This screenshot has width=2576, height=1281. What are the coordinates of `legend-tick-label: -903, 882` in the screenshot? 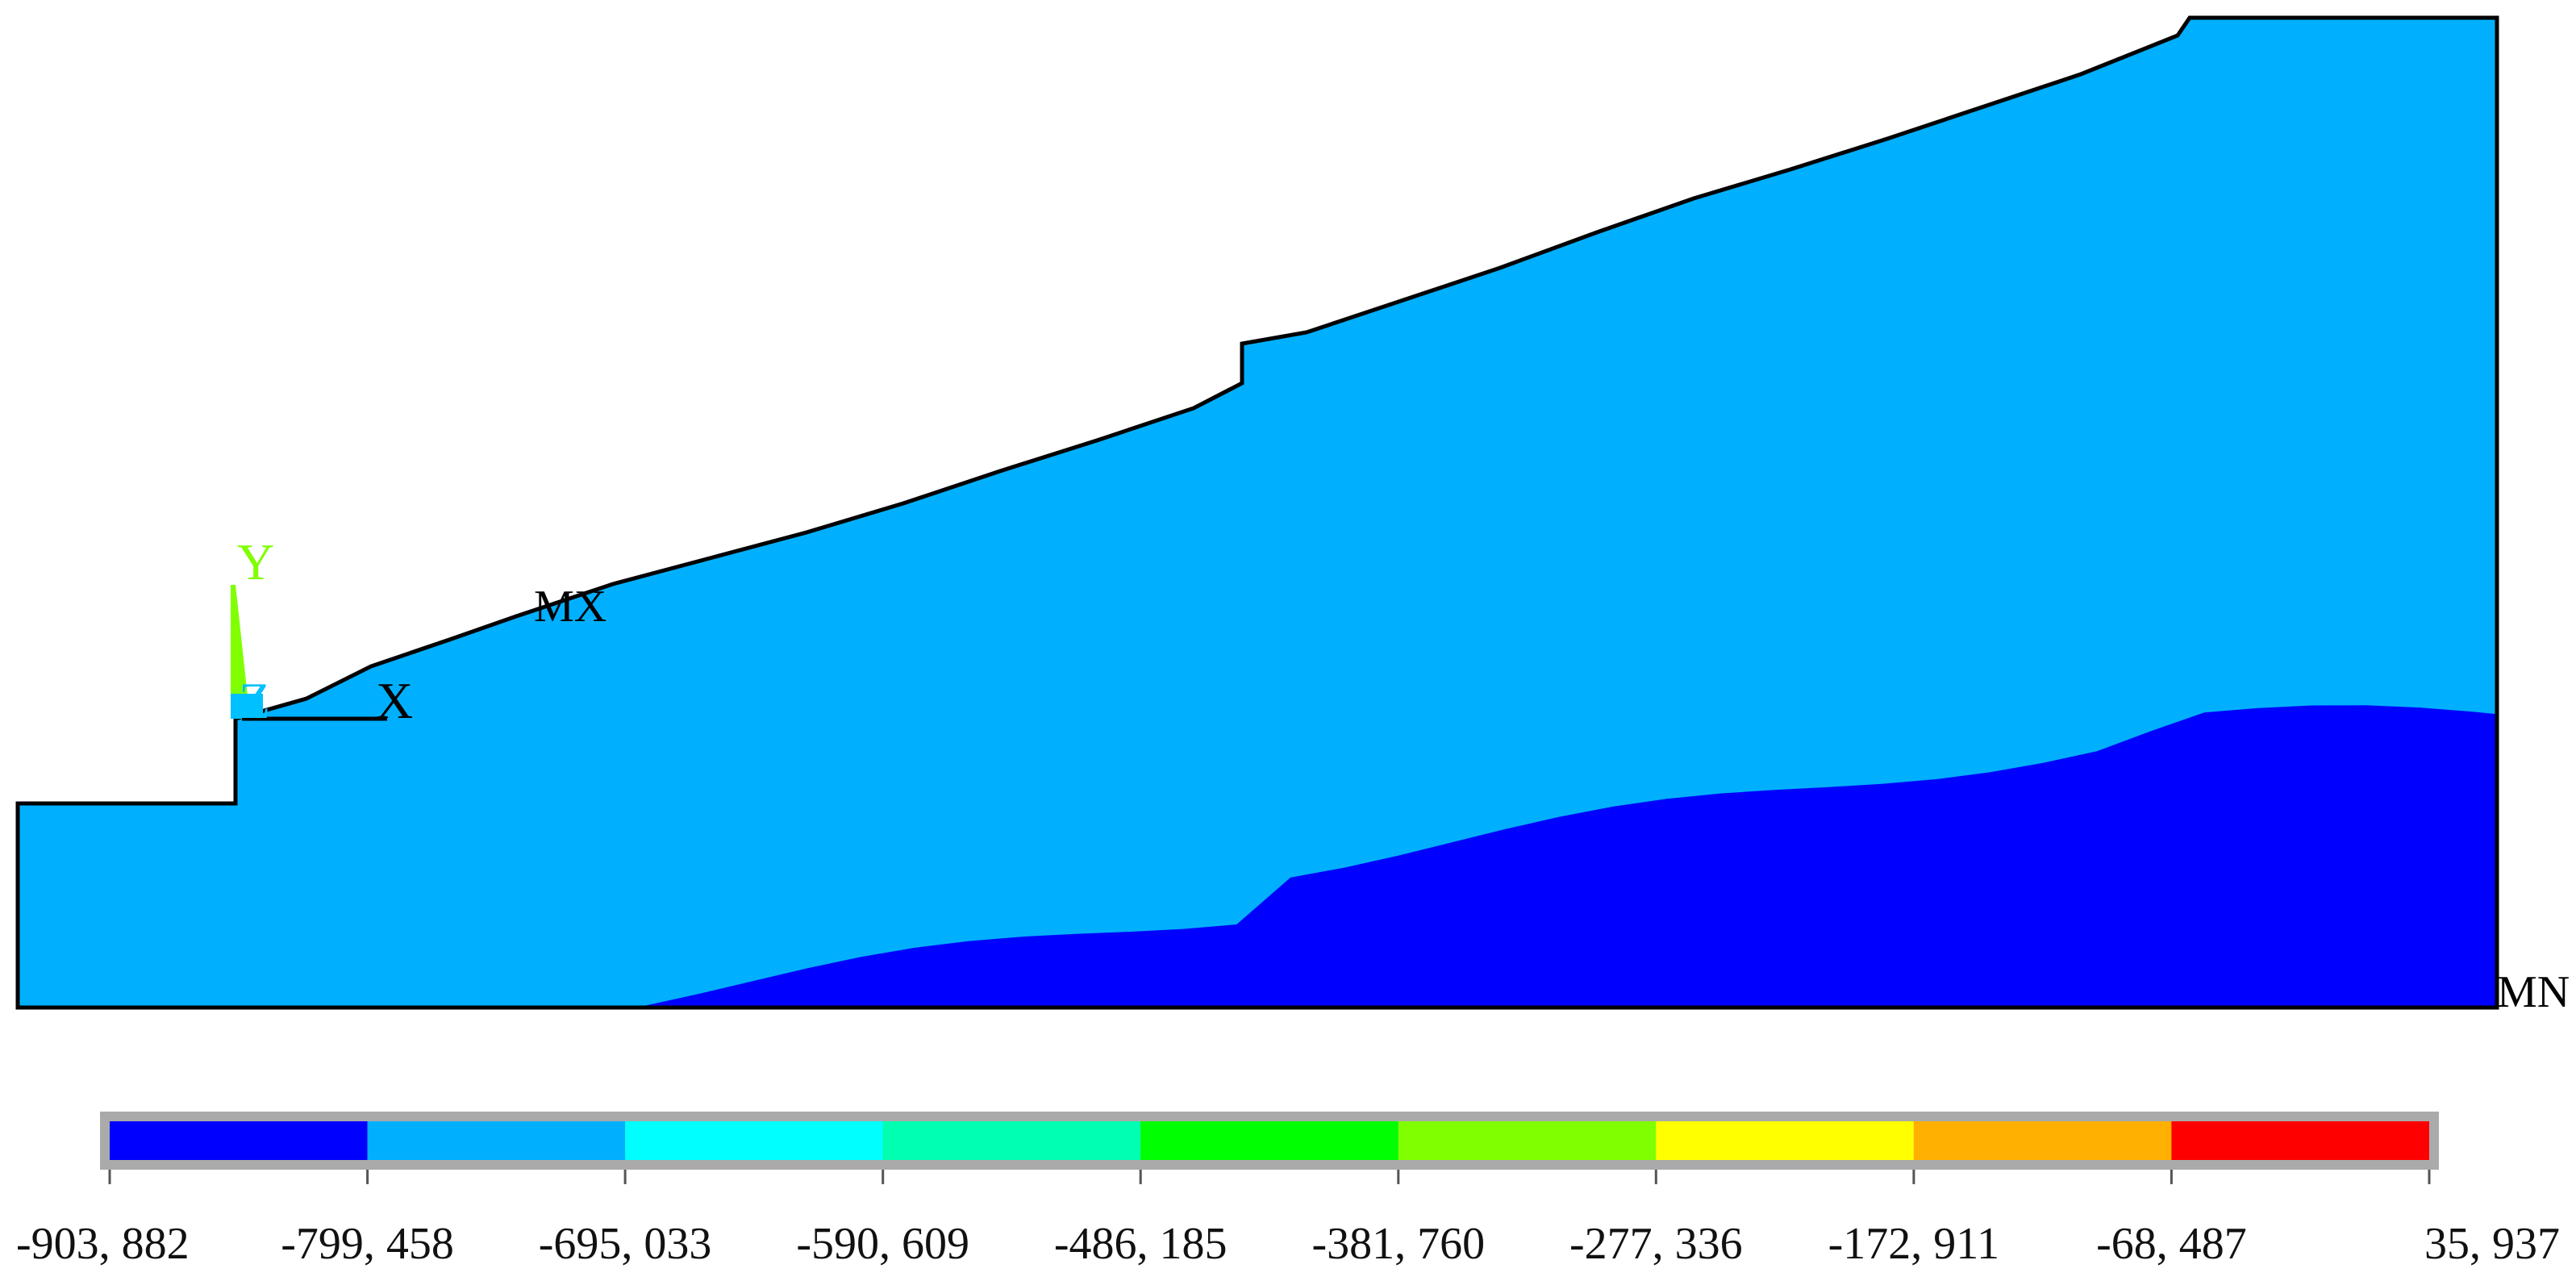 It's located at (103, 1244).